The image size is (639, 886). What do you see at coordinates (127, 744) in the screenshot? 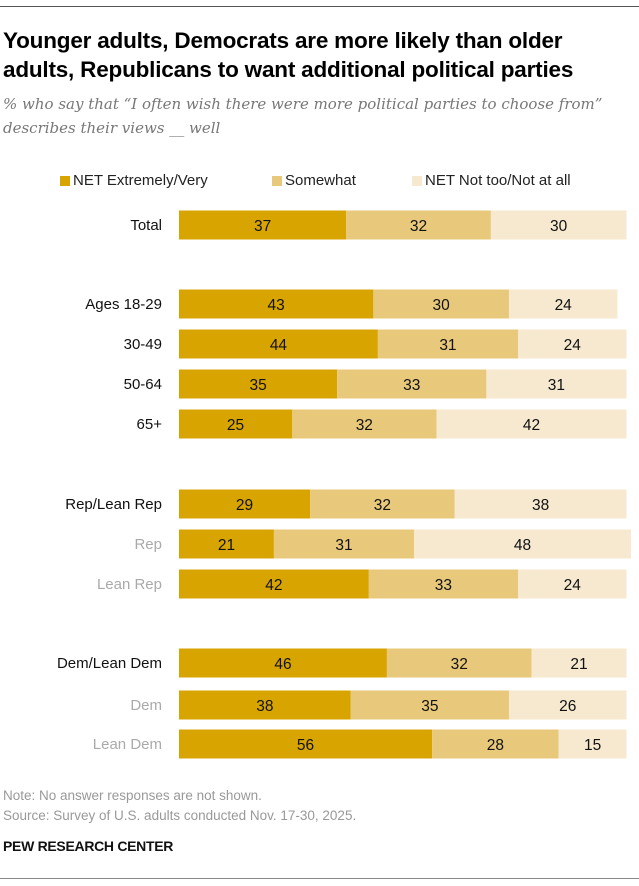
I see `category-label: Lean Dem` at bounding box center [127, 744].